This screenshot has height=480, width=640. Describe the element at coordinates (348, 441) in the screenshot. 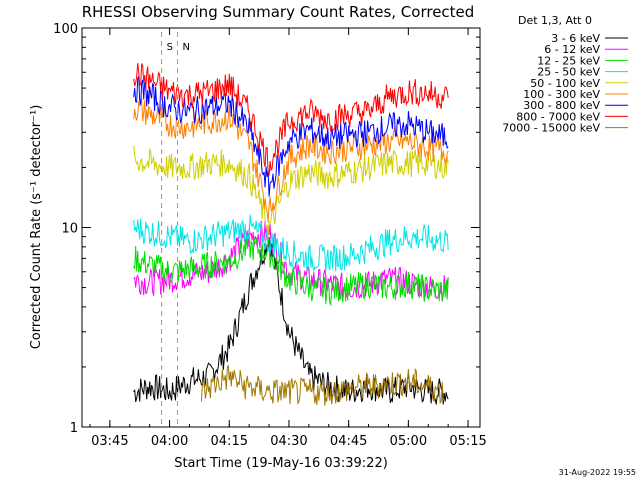

I see `x-tick-label-4: 04:45` at that location.